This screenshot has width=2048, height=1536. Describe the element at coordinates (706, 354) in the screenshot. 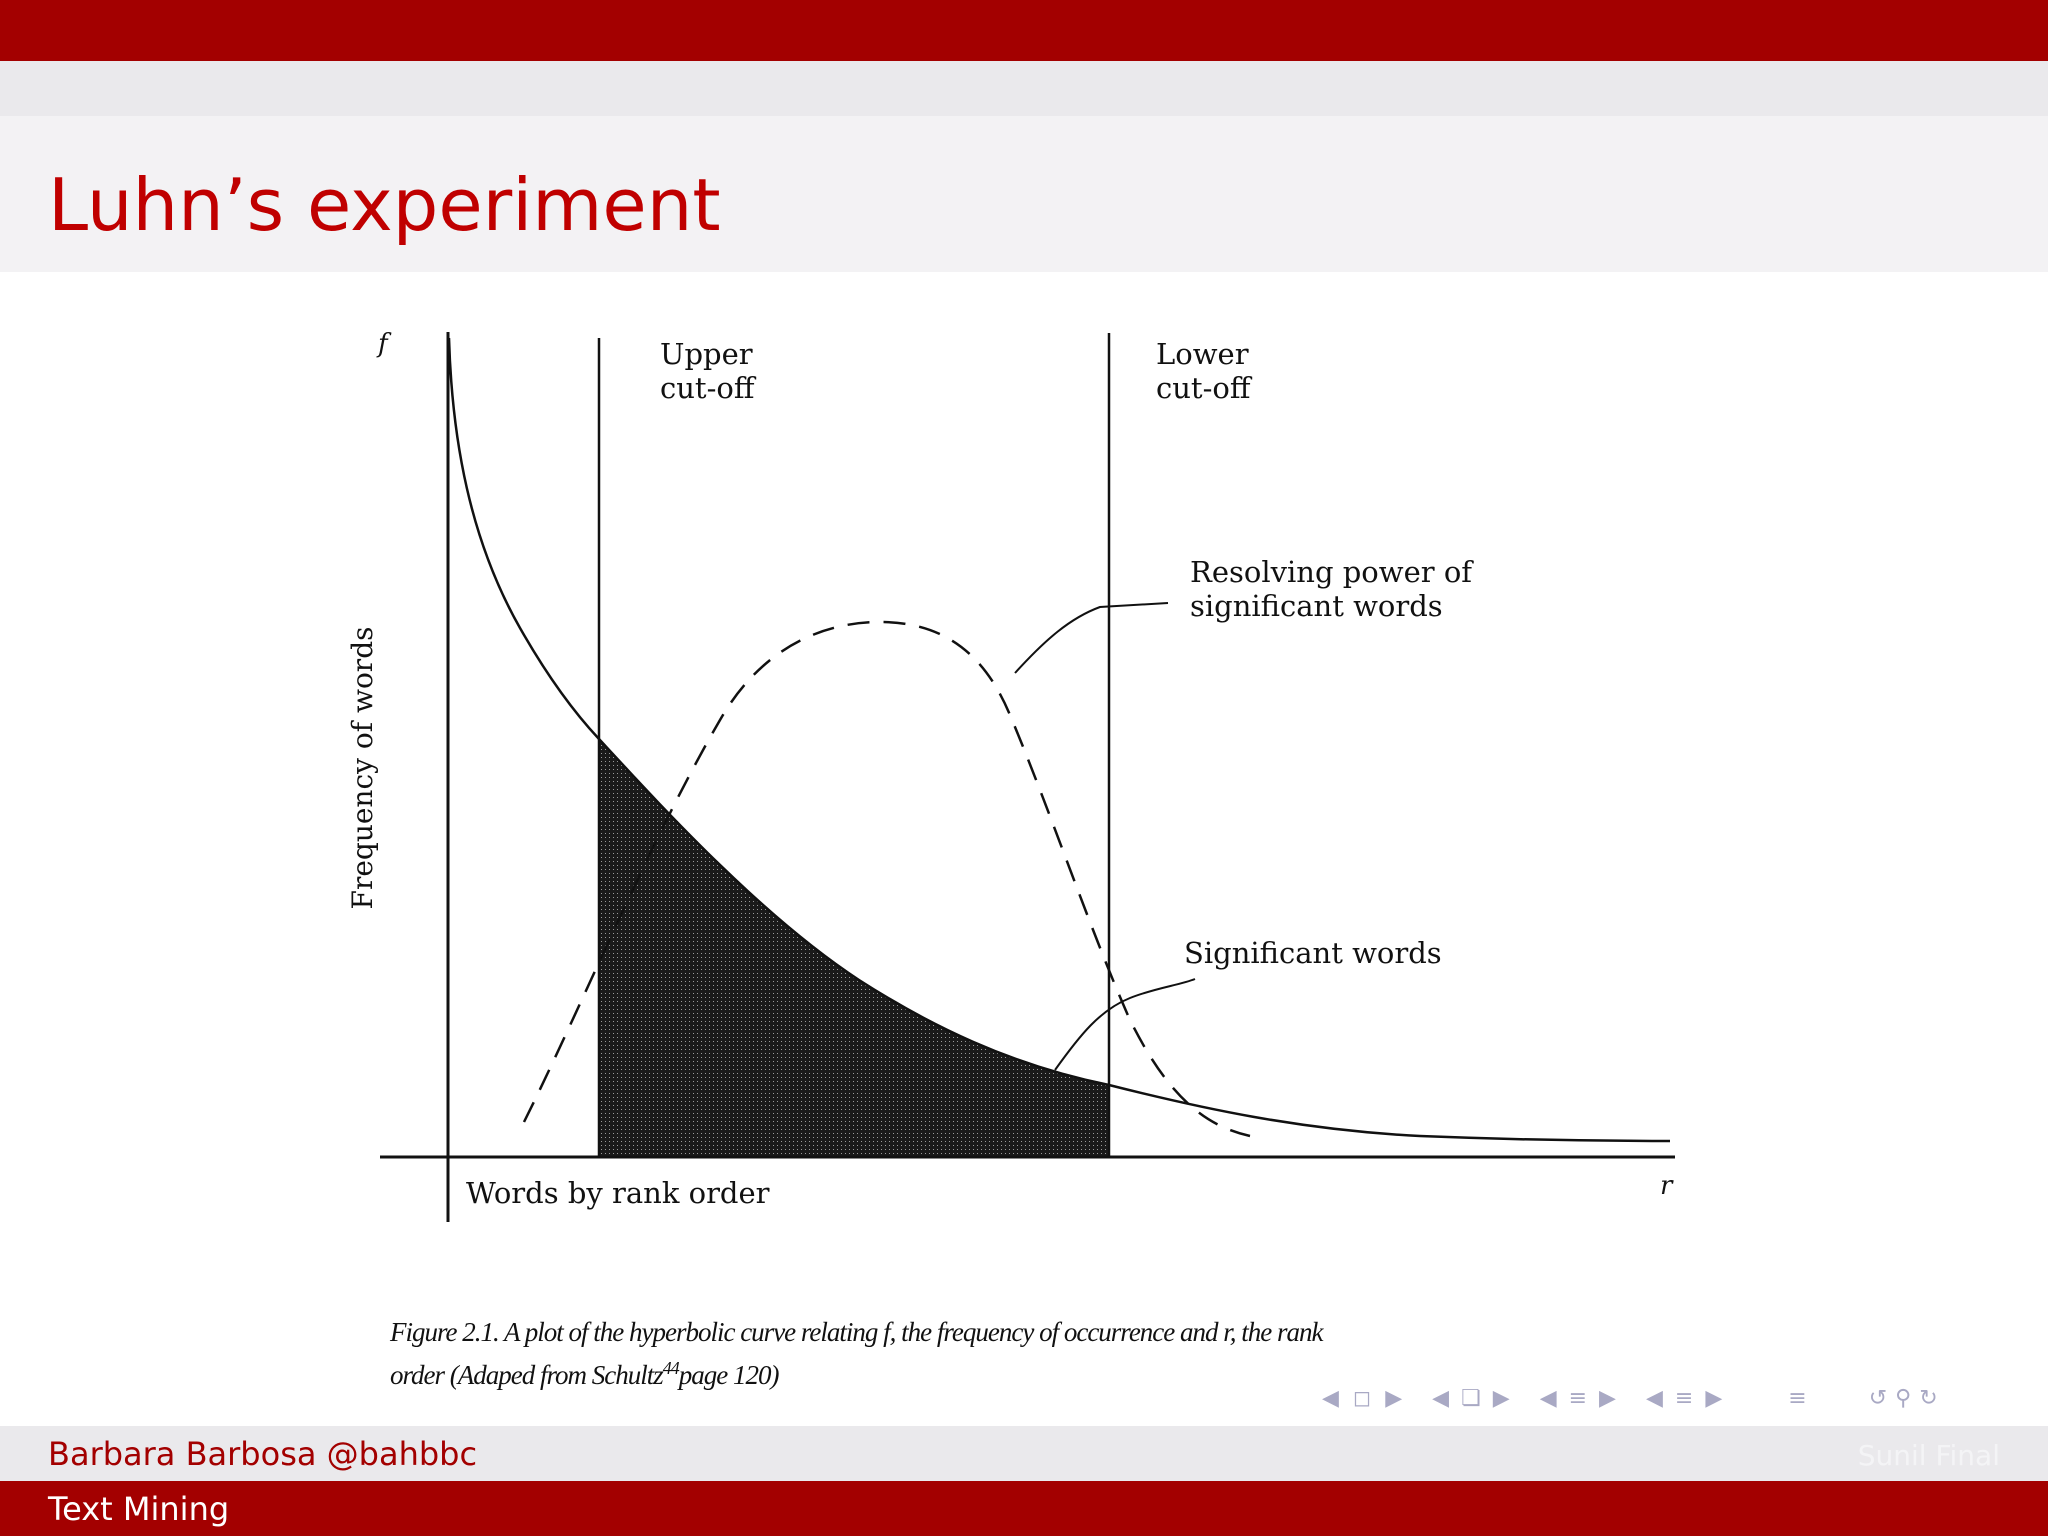

I see `upper-cutoff-label-line1: Upper` at that location.